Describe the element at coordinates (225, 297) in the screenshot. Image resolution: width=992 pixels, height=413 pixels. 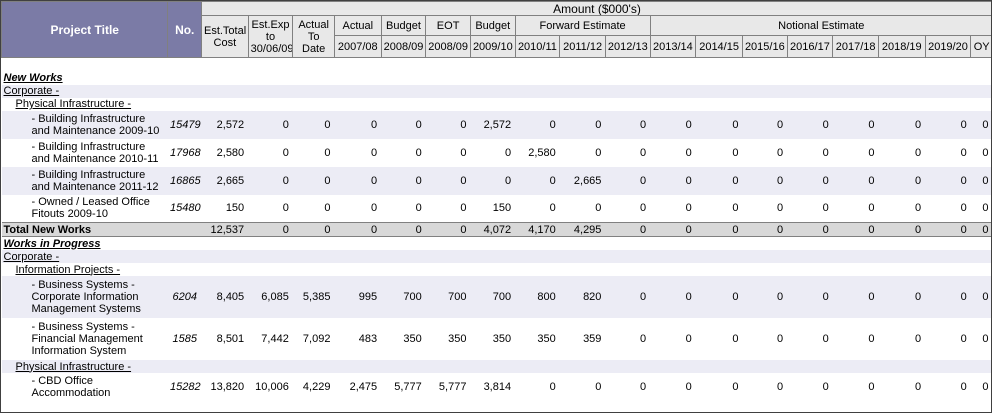
I see `amount-cell: 8,405` at that location.